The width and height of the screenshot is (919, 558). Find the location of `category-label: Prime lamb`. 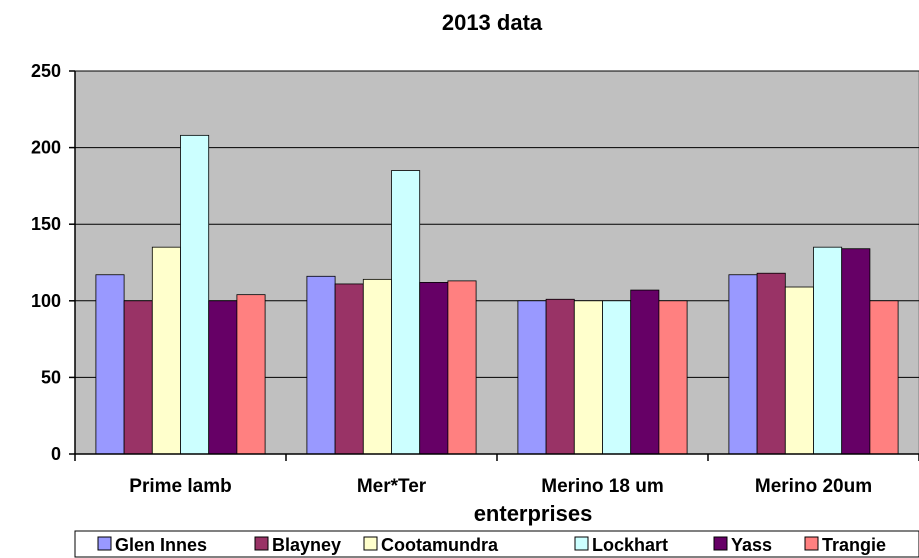

category-label: Prime lamb is located at coordinates (180, 486).